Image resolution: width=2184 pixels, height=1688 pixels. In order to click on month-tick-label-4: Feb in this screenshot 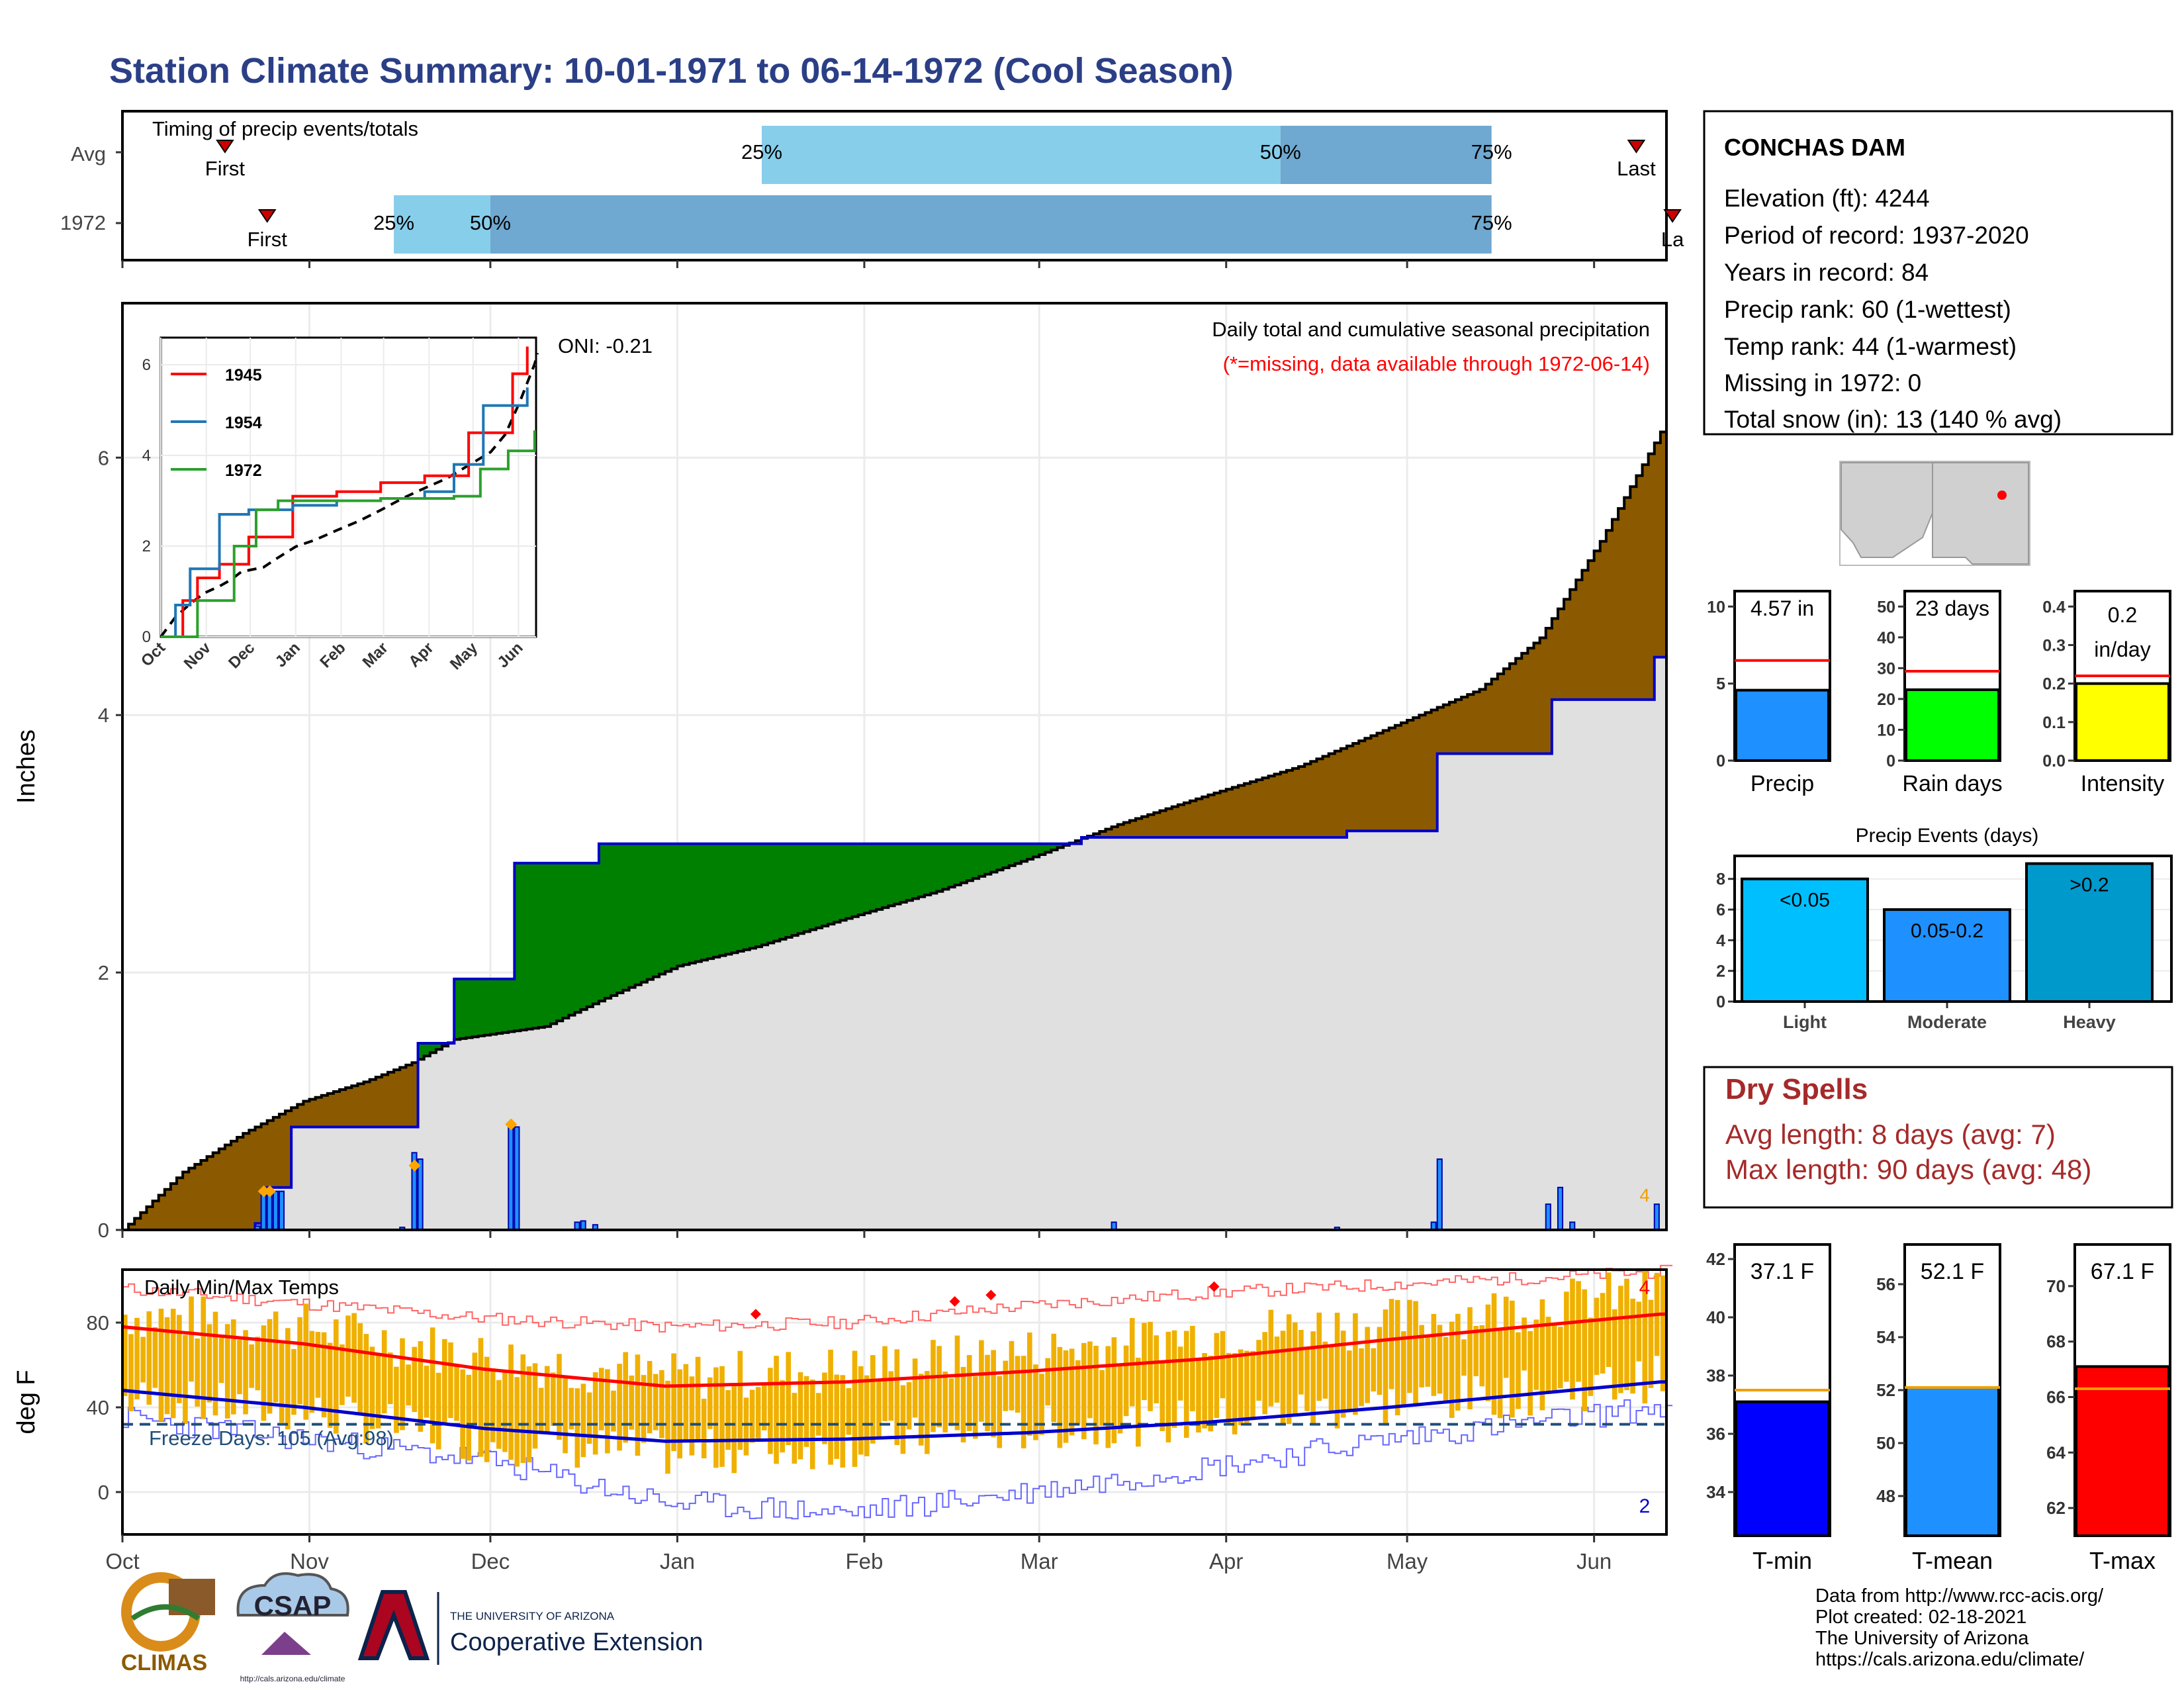, I will do `click(864, 1561)`.